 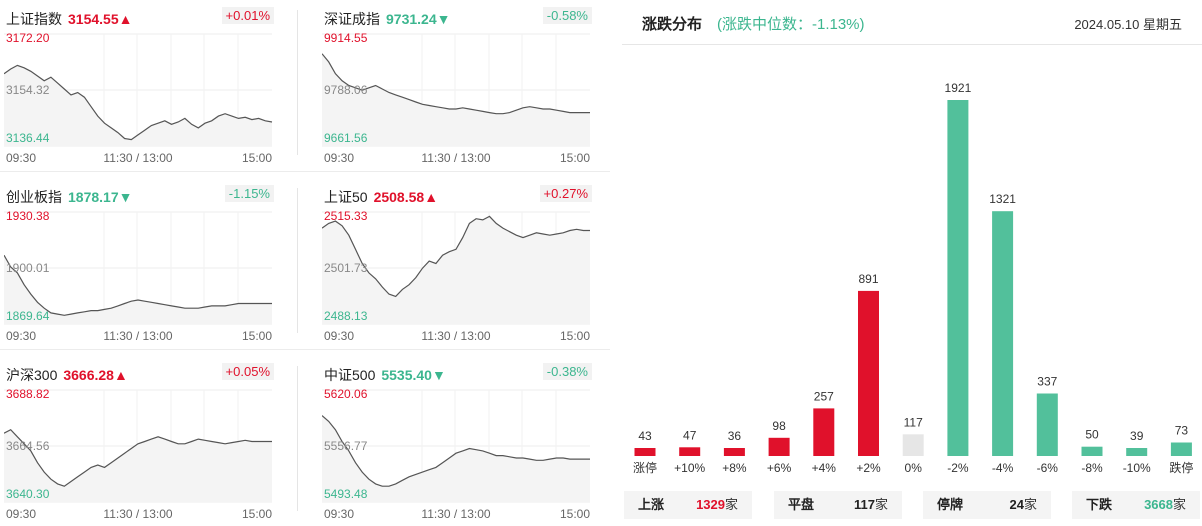 What do you see at coordinates (100, 19) in the screenshot?
I see `index-value: 3154.55▲` at bounding box center [100, 19].